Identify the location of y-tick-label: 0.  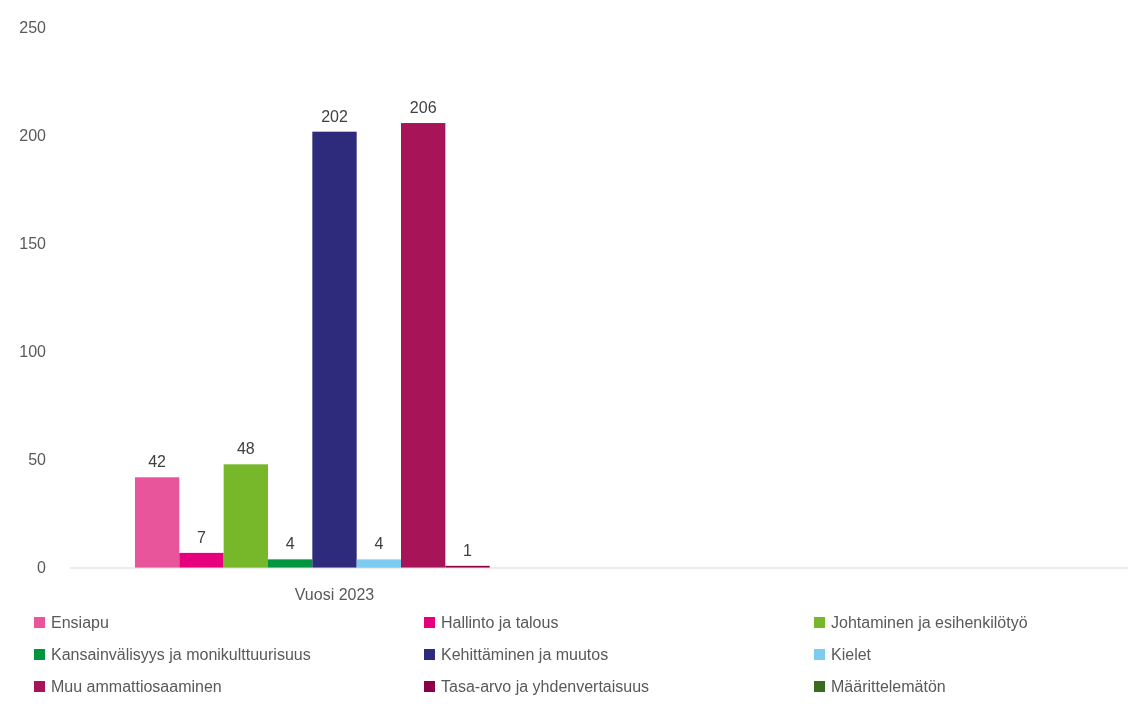
(42, 567).